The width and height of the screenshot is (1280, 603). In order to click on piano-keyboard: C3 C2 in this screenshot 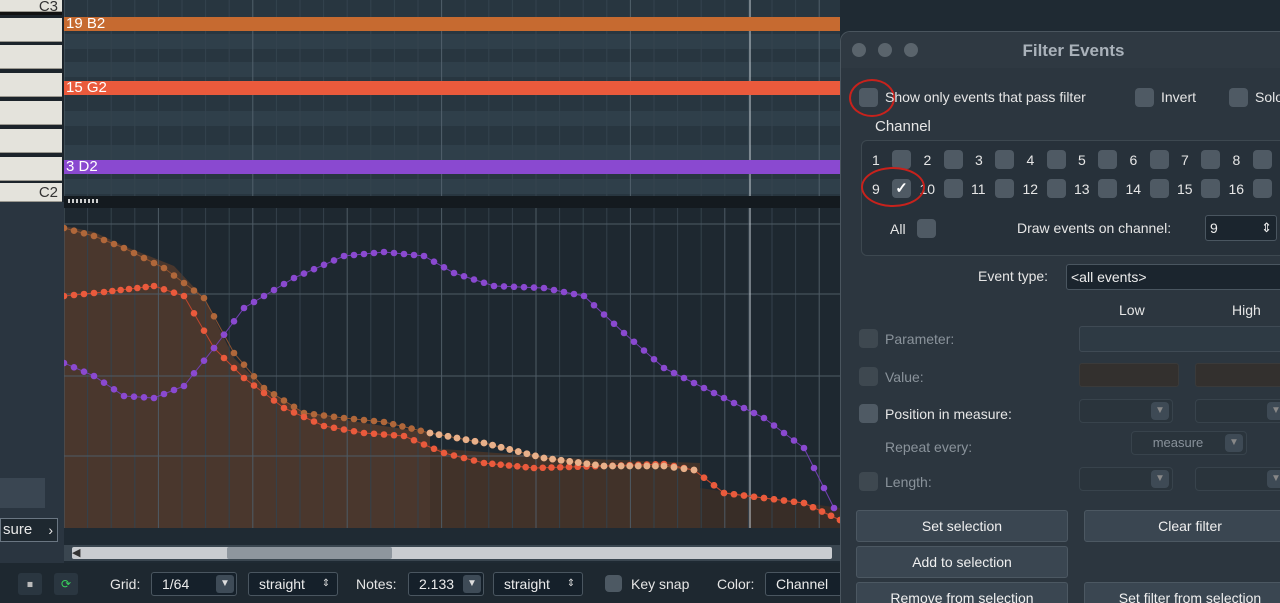, I will do `click(32, 101)`.